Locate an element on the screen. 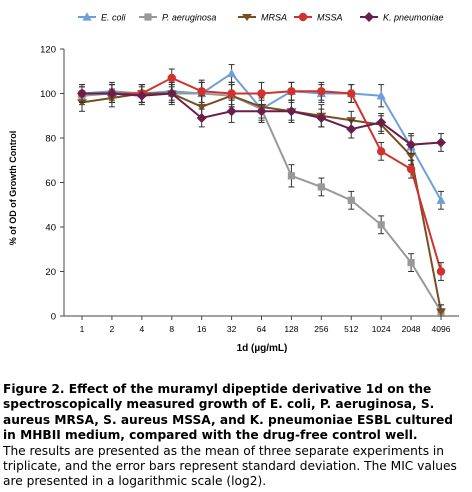  y-tick-label: 120 is located at coordinates (48, 50).